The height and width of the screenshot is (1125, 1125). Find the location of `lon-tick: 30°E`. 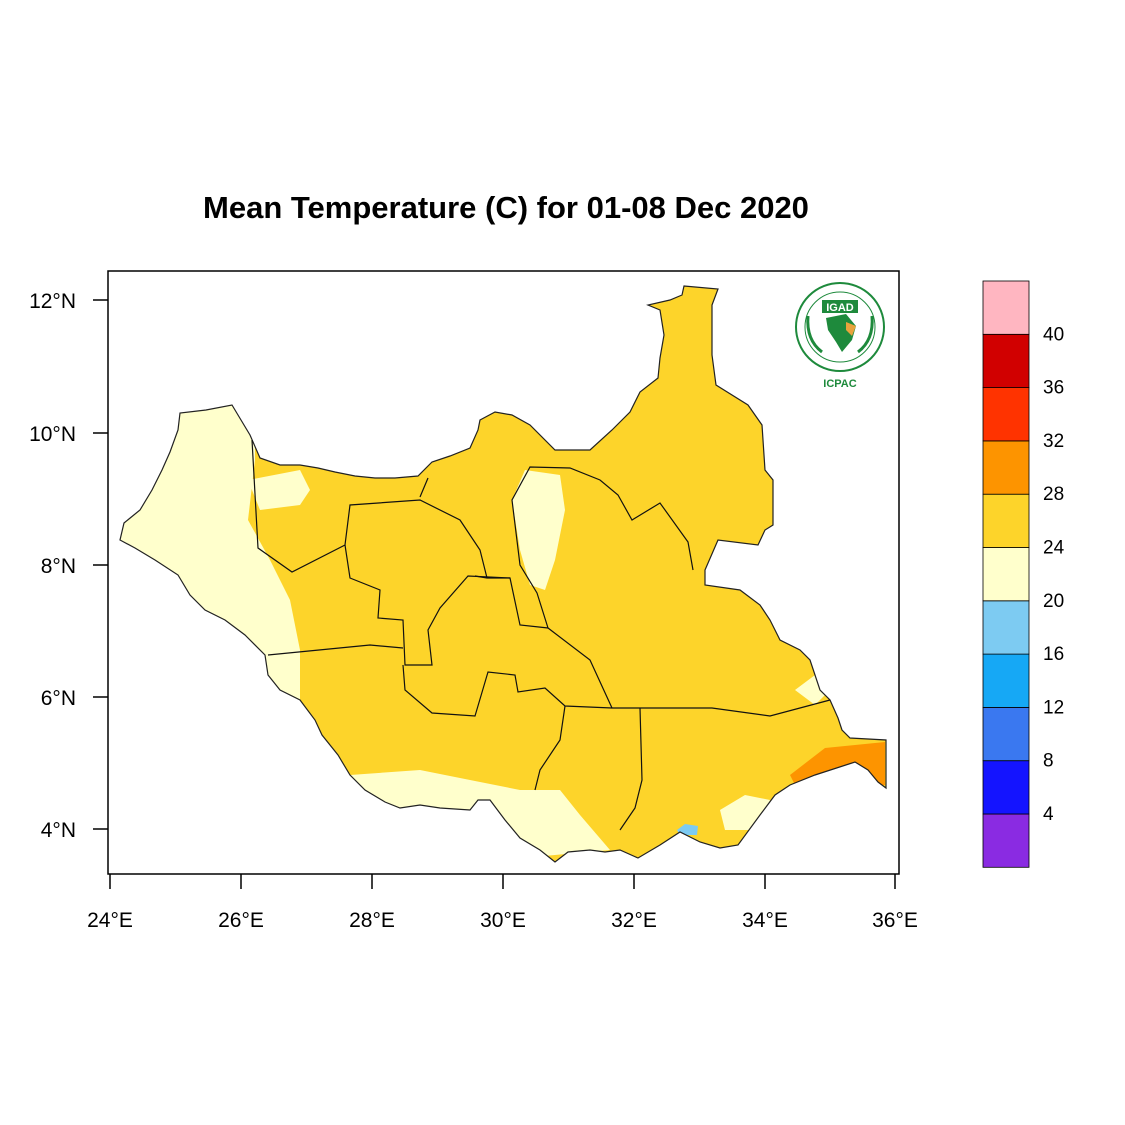

lon-tick: 30°E is located at coordinates (503, 903).